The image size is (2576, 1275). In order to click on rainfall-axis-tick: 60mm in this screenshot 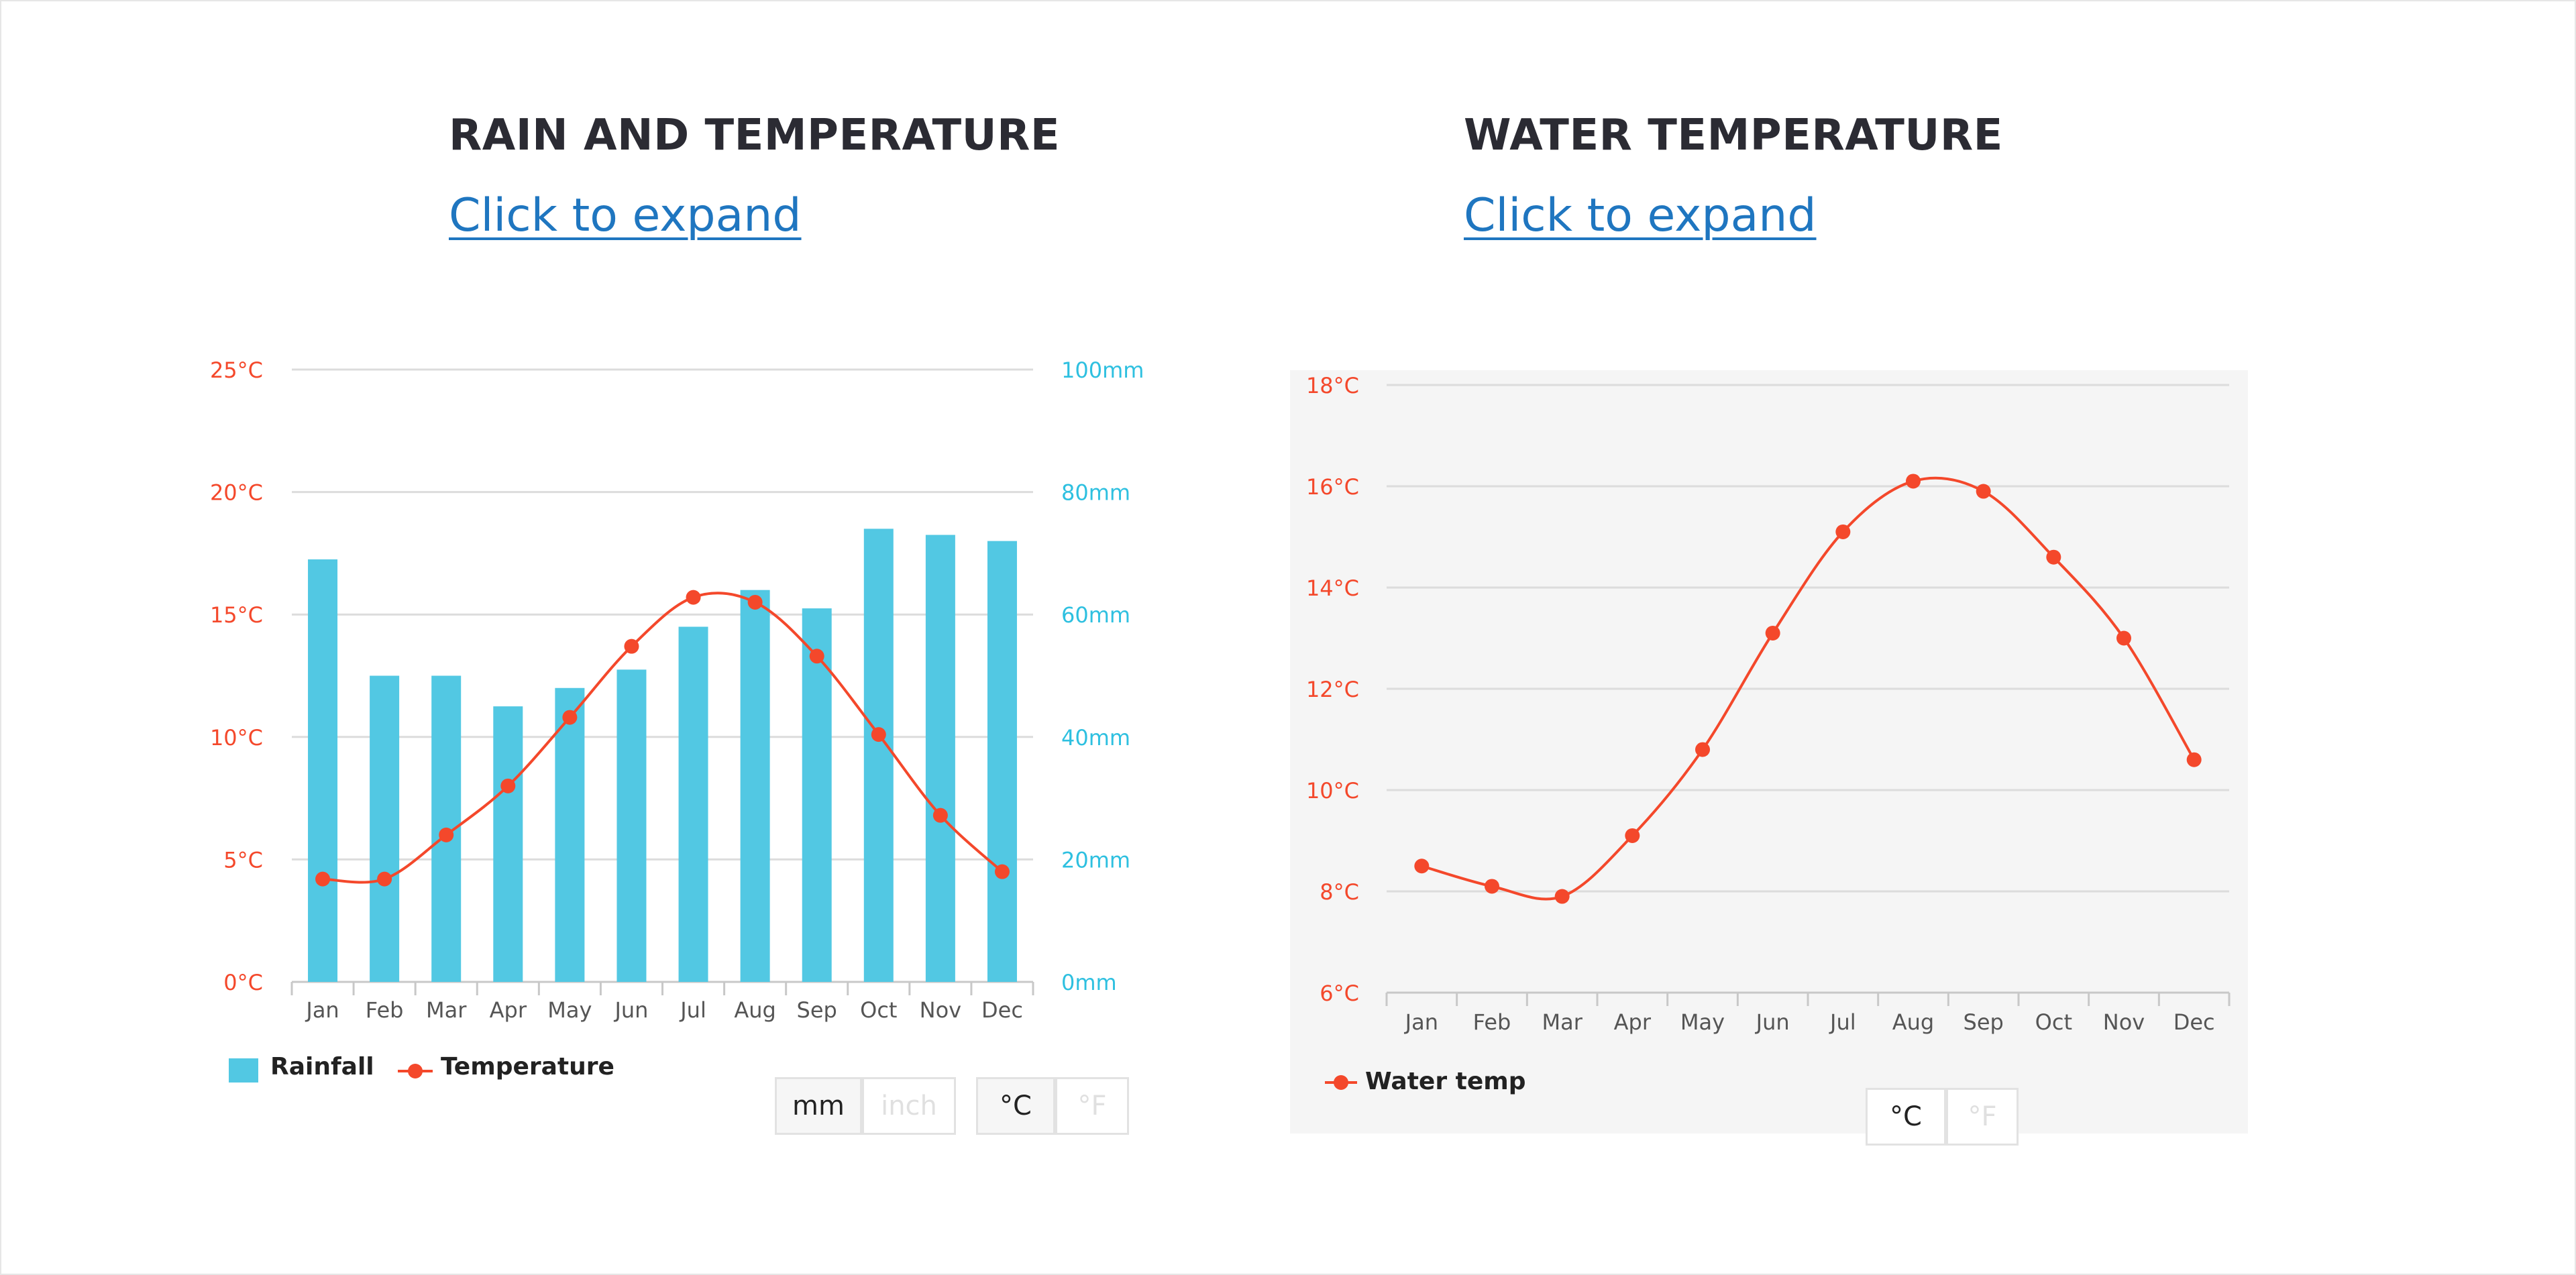, I will do `click(1095, 615)`.